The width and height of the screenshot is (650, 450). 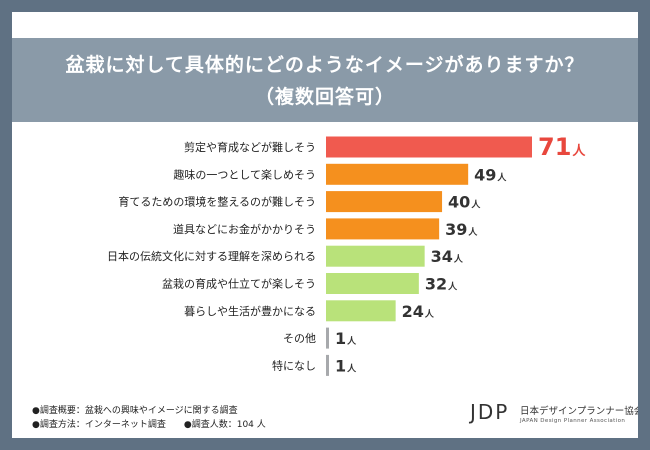 What do you see at coordinates (461, 229) in the screenshot?
I see `value-label: 39人` at bounding box center [461, 229].